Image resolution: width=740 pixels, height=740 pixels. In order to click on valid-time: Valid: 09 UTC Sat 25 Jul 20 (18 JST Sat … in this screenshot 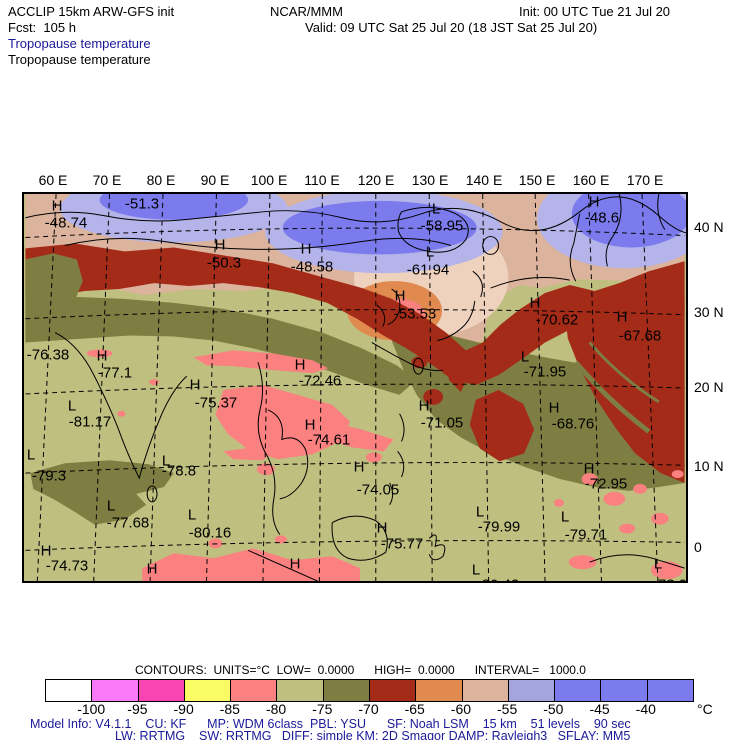, I will do `click(451, 27)`.